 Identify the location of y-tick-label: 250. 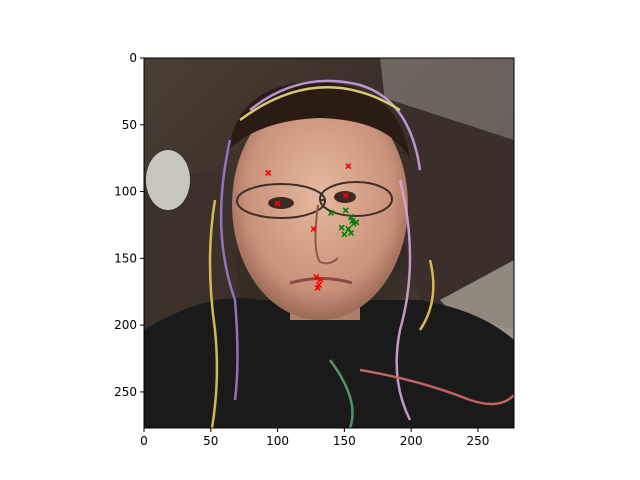
(125, 392).